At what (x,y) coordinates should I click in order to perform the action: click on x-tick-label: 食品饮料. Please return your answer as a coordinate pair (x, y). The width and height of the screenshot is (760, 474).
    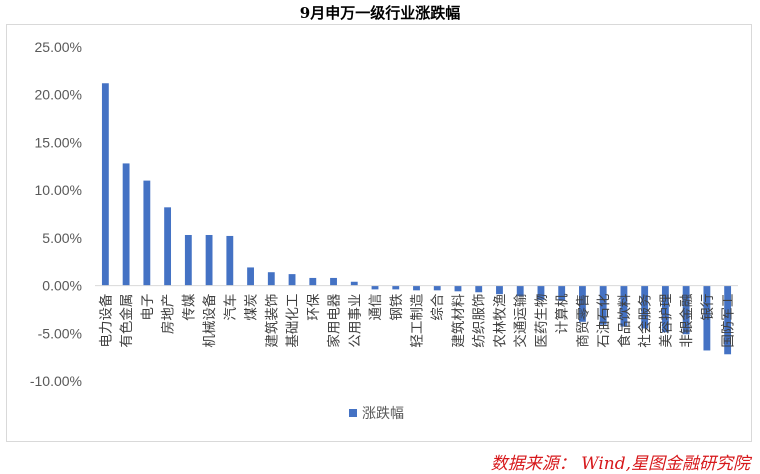
    Looking at the image, I should click on (624, 320).